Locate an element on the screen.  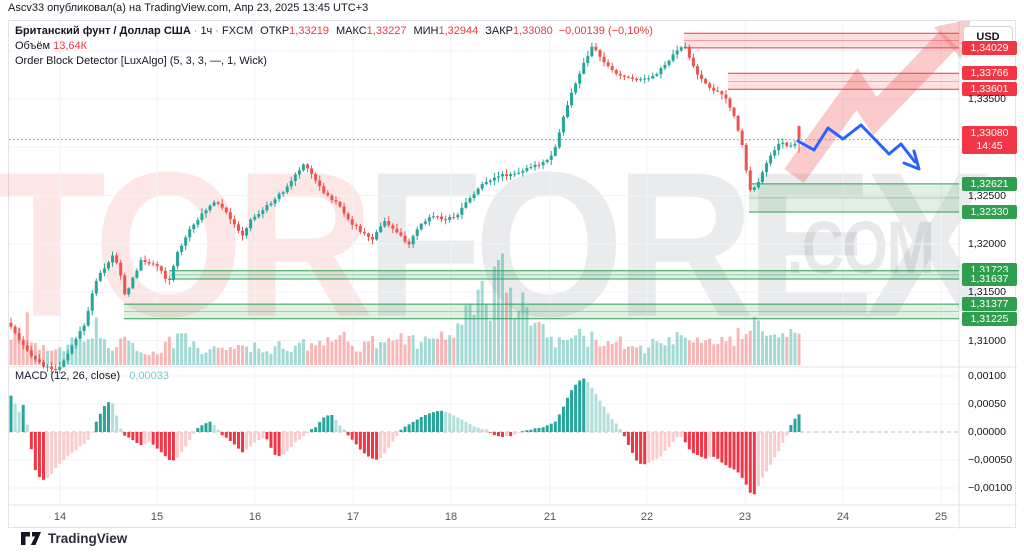
low-label: МИН is located at coordinates (426, 31).